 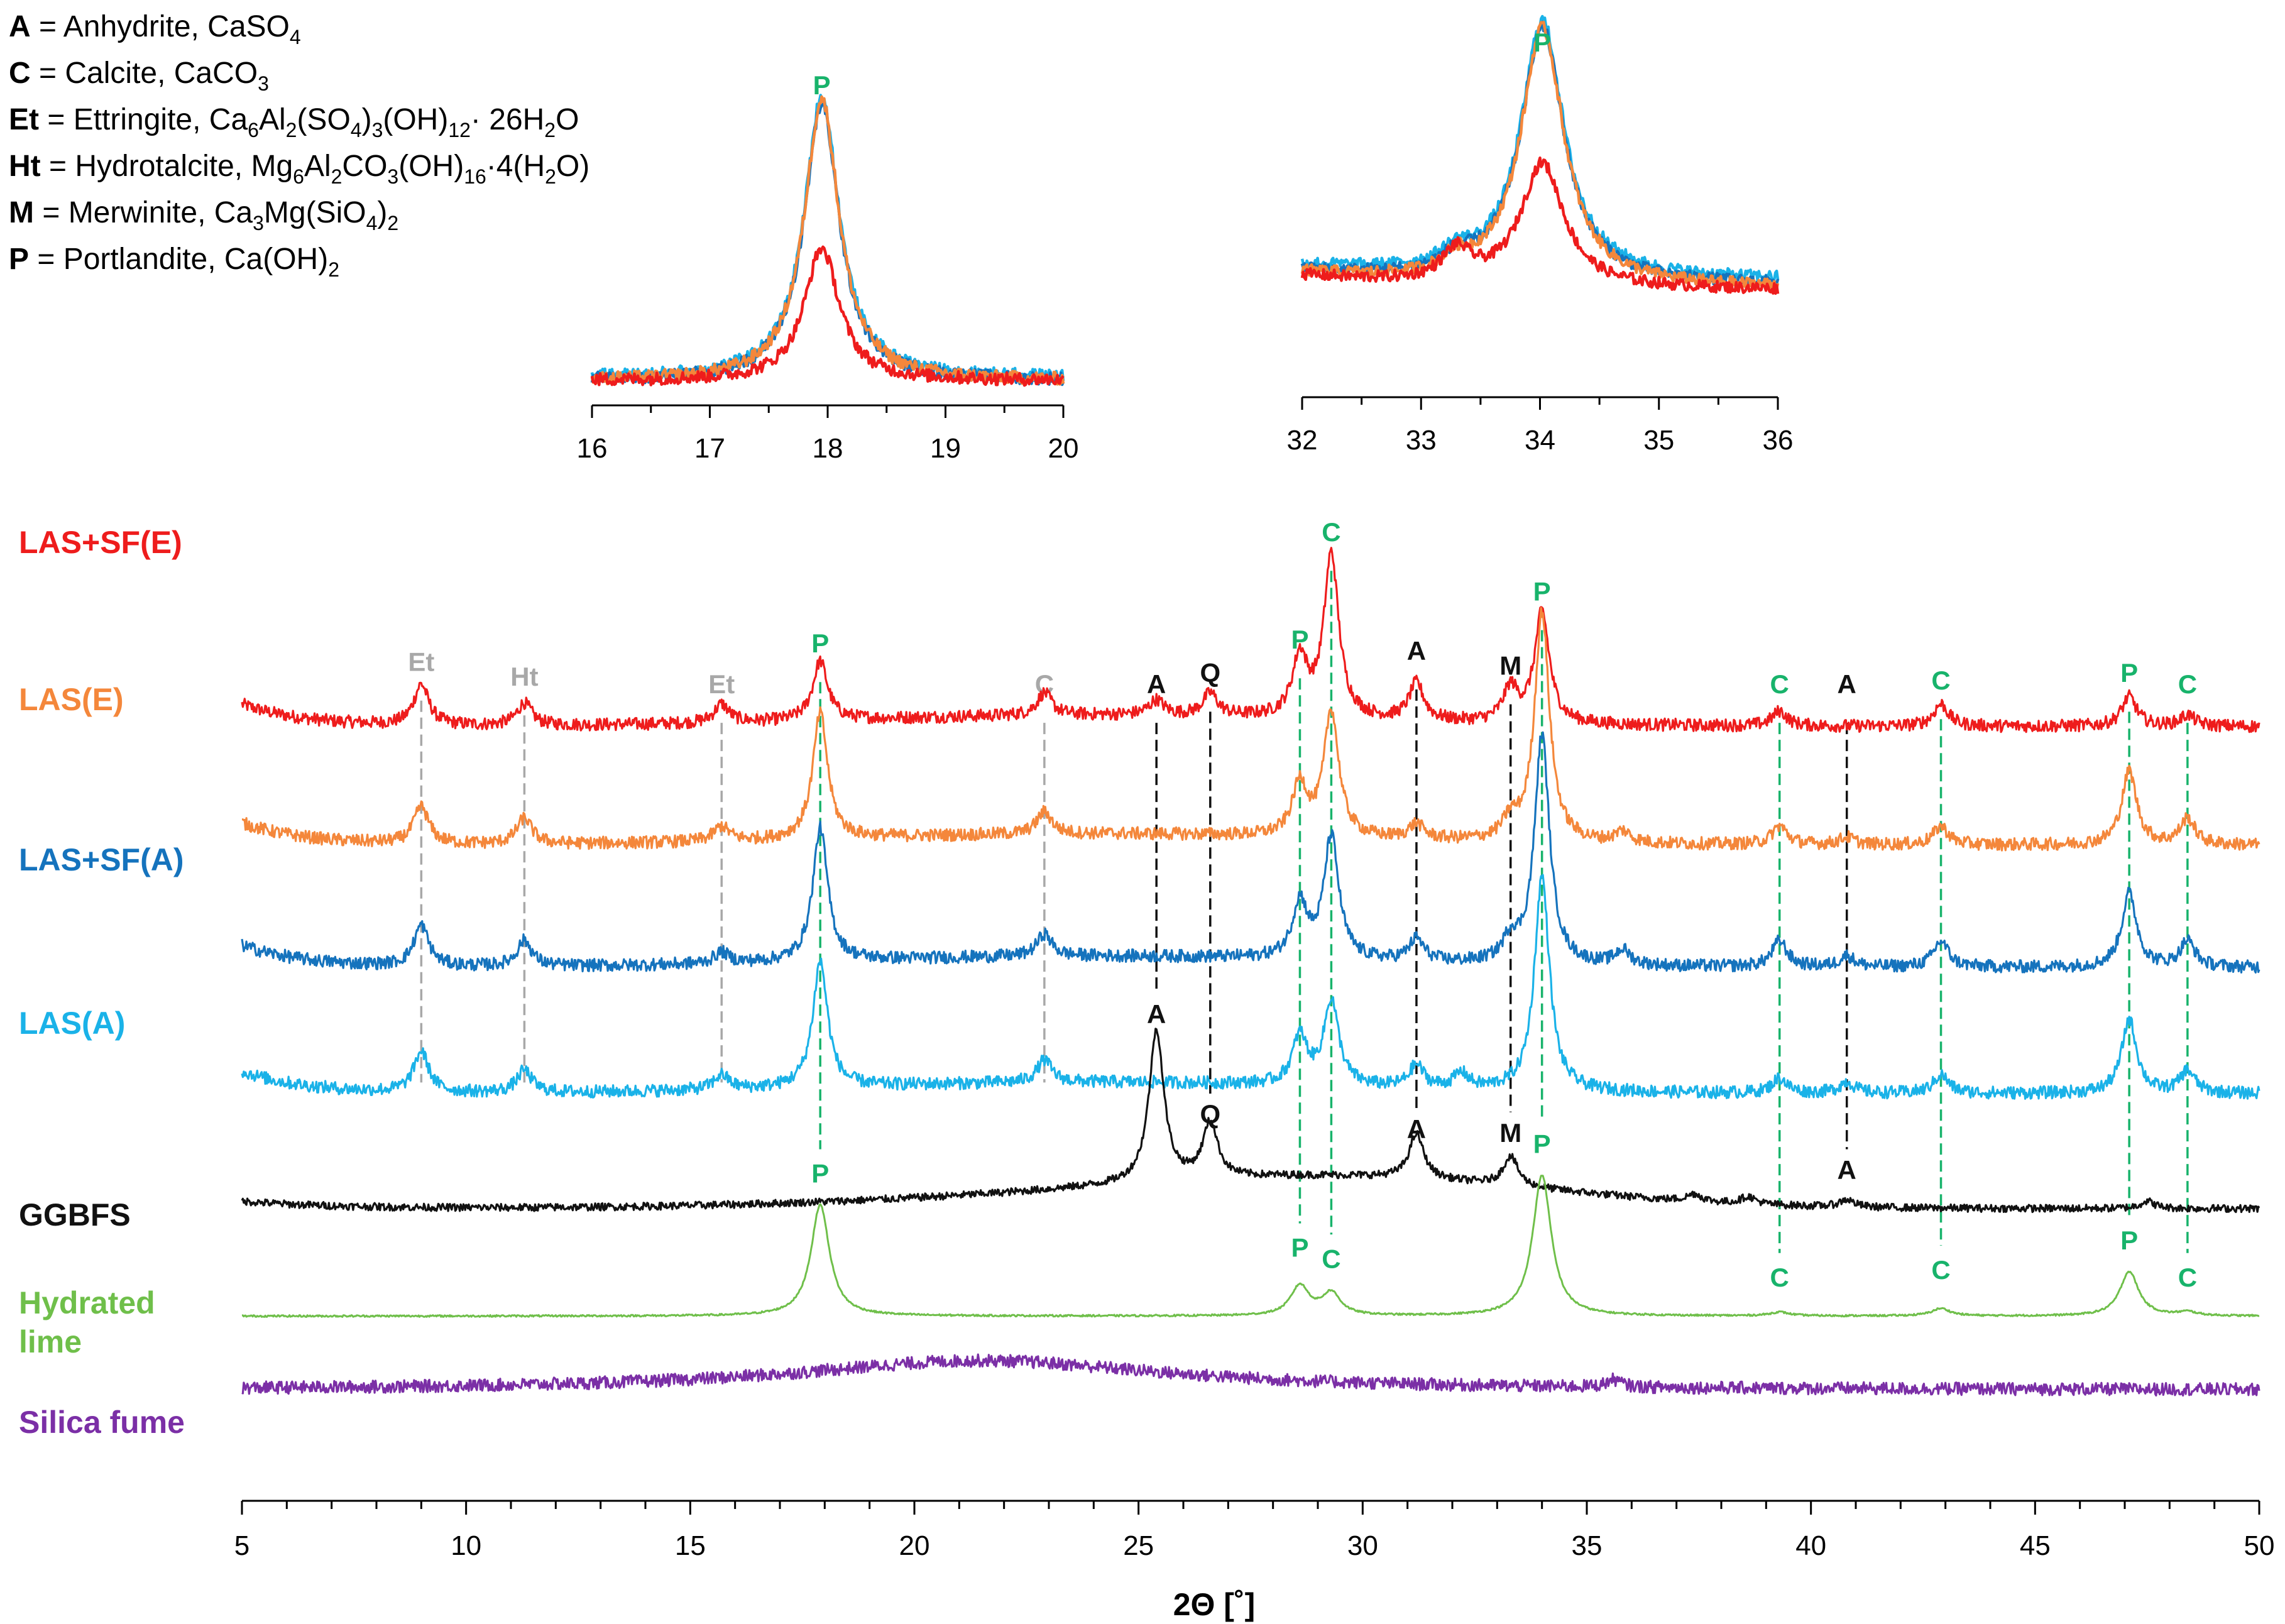 I want to click on inset-tick-label: 19, so click(x=945, y=448).